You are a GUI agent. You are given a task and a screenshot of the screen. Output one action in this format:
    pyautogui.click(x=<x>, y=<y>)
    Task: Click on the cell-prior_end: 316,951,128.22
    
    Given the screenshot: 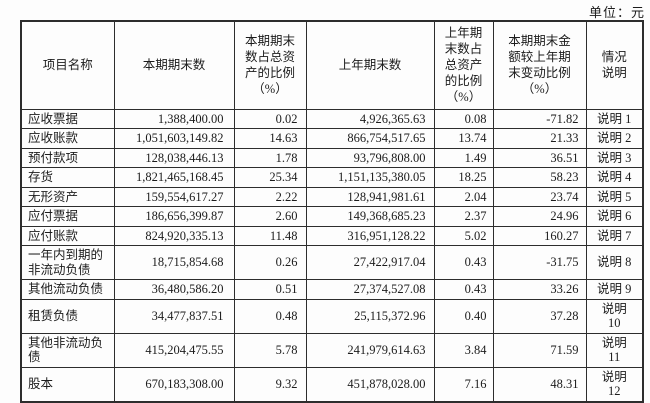 What is the action you would take?
    pyautogui.click(x=370, y=235)
    